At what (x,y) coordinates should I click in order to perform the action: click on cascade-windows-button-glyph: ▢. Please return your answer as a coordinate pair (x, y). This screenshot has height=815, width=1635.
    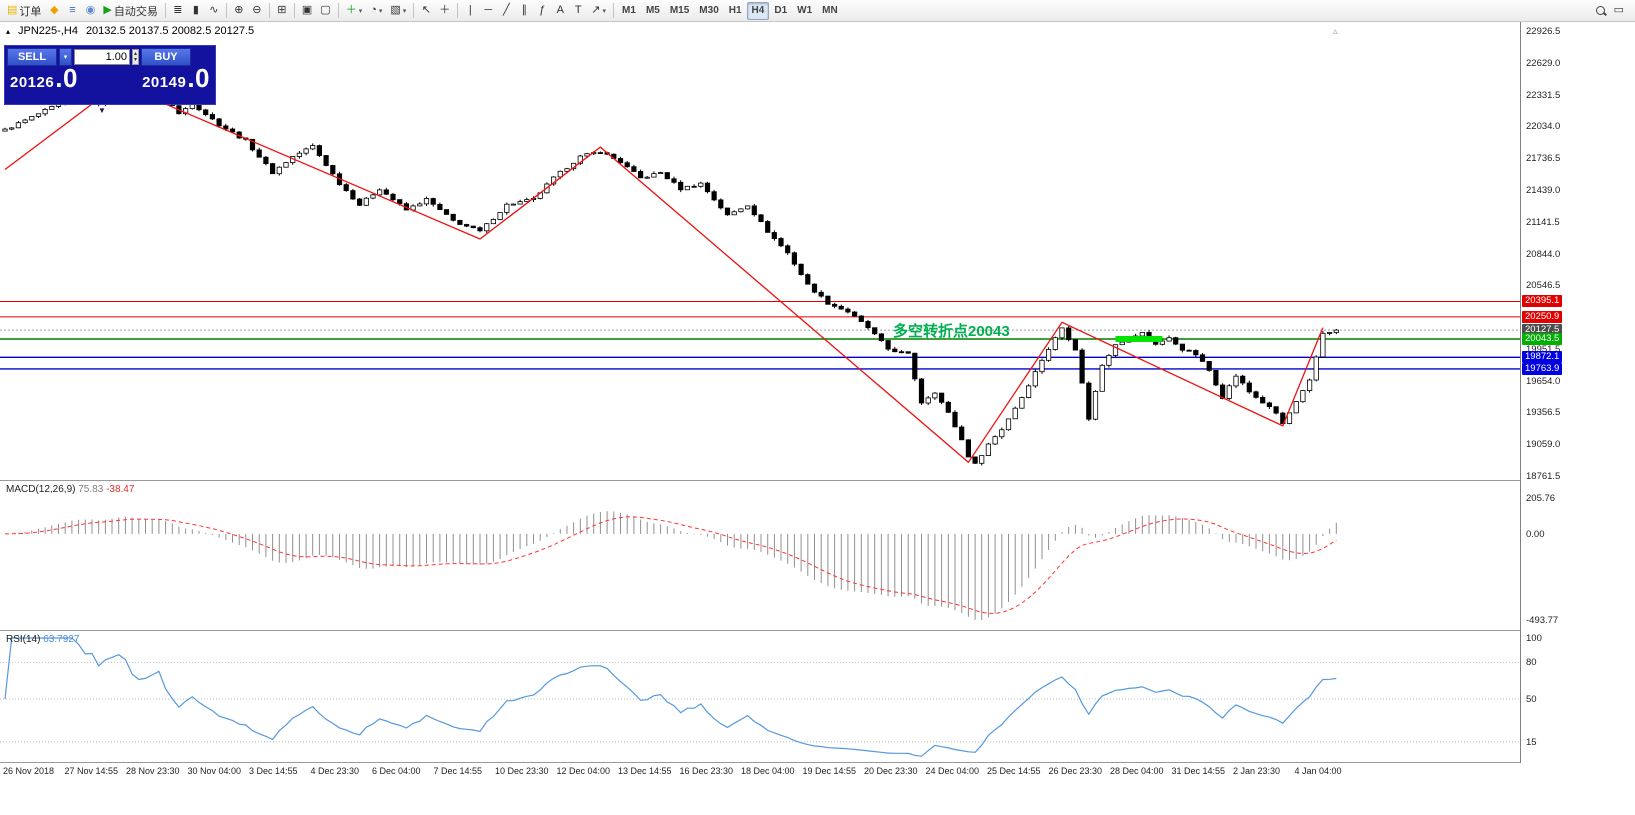
    Looking at the image, I should click on (325, 10).